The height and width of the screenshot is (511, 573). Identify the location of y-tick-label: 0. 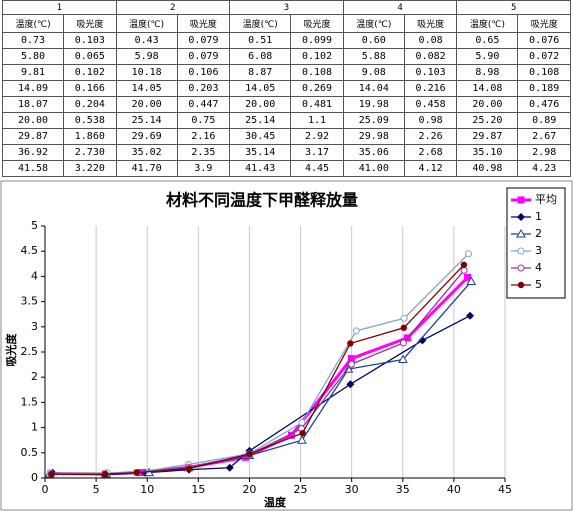
(34, 477).